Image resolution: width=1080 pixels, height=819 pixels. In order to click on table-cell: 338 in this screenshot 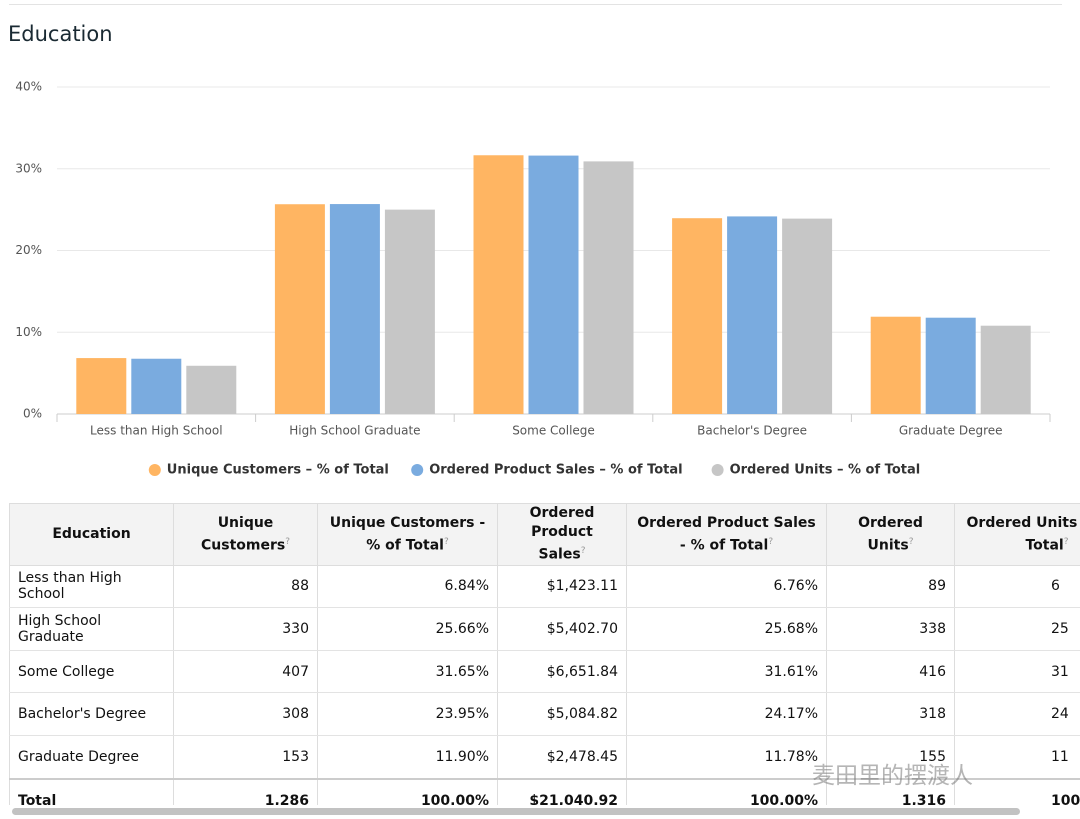, I will do `click(890, 629)`.